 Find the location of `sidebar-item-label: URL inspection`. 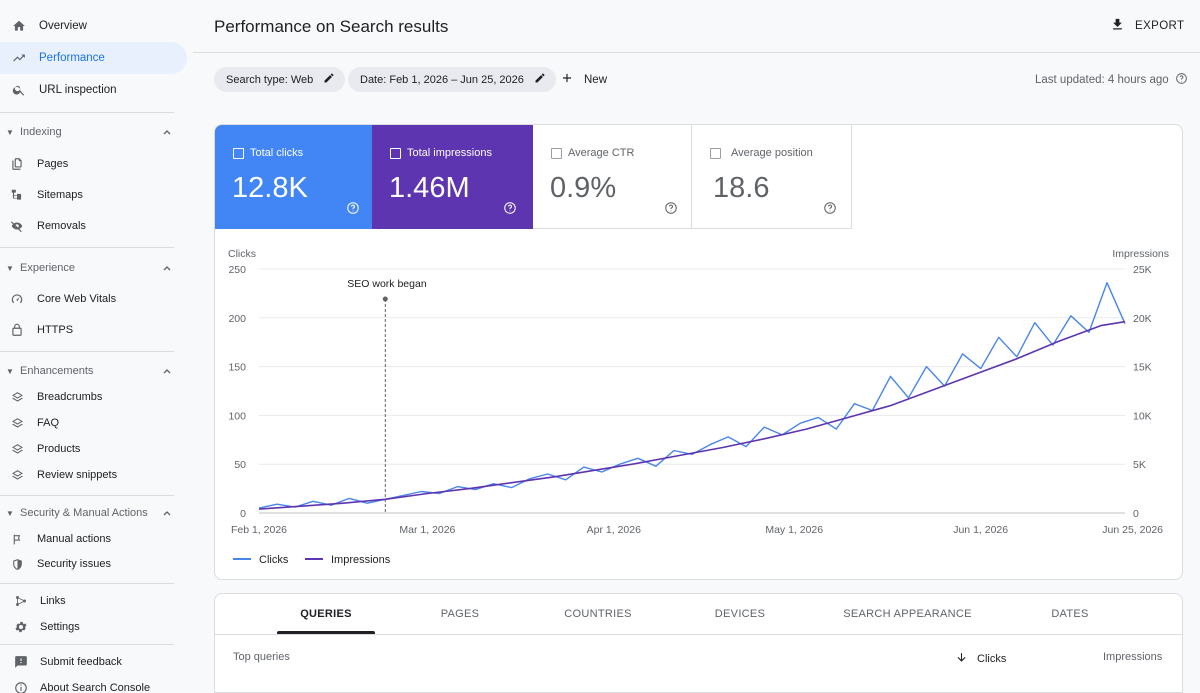

sidebar-item-label: URL inspection is located at coordinates (78, 90).